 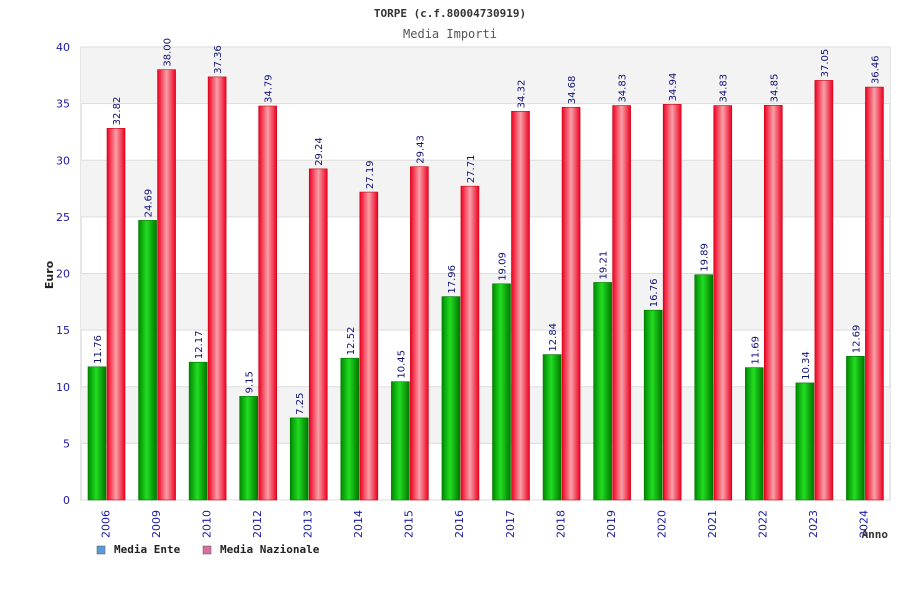 I want to click on x-tick-label: 2010, so click(x=206, y=524).